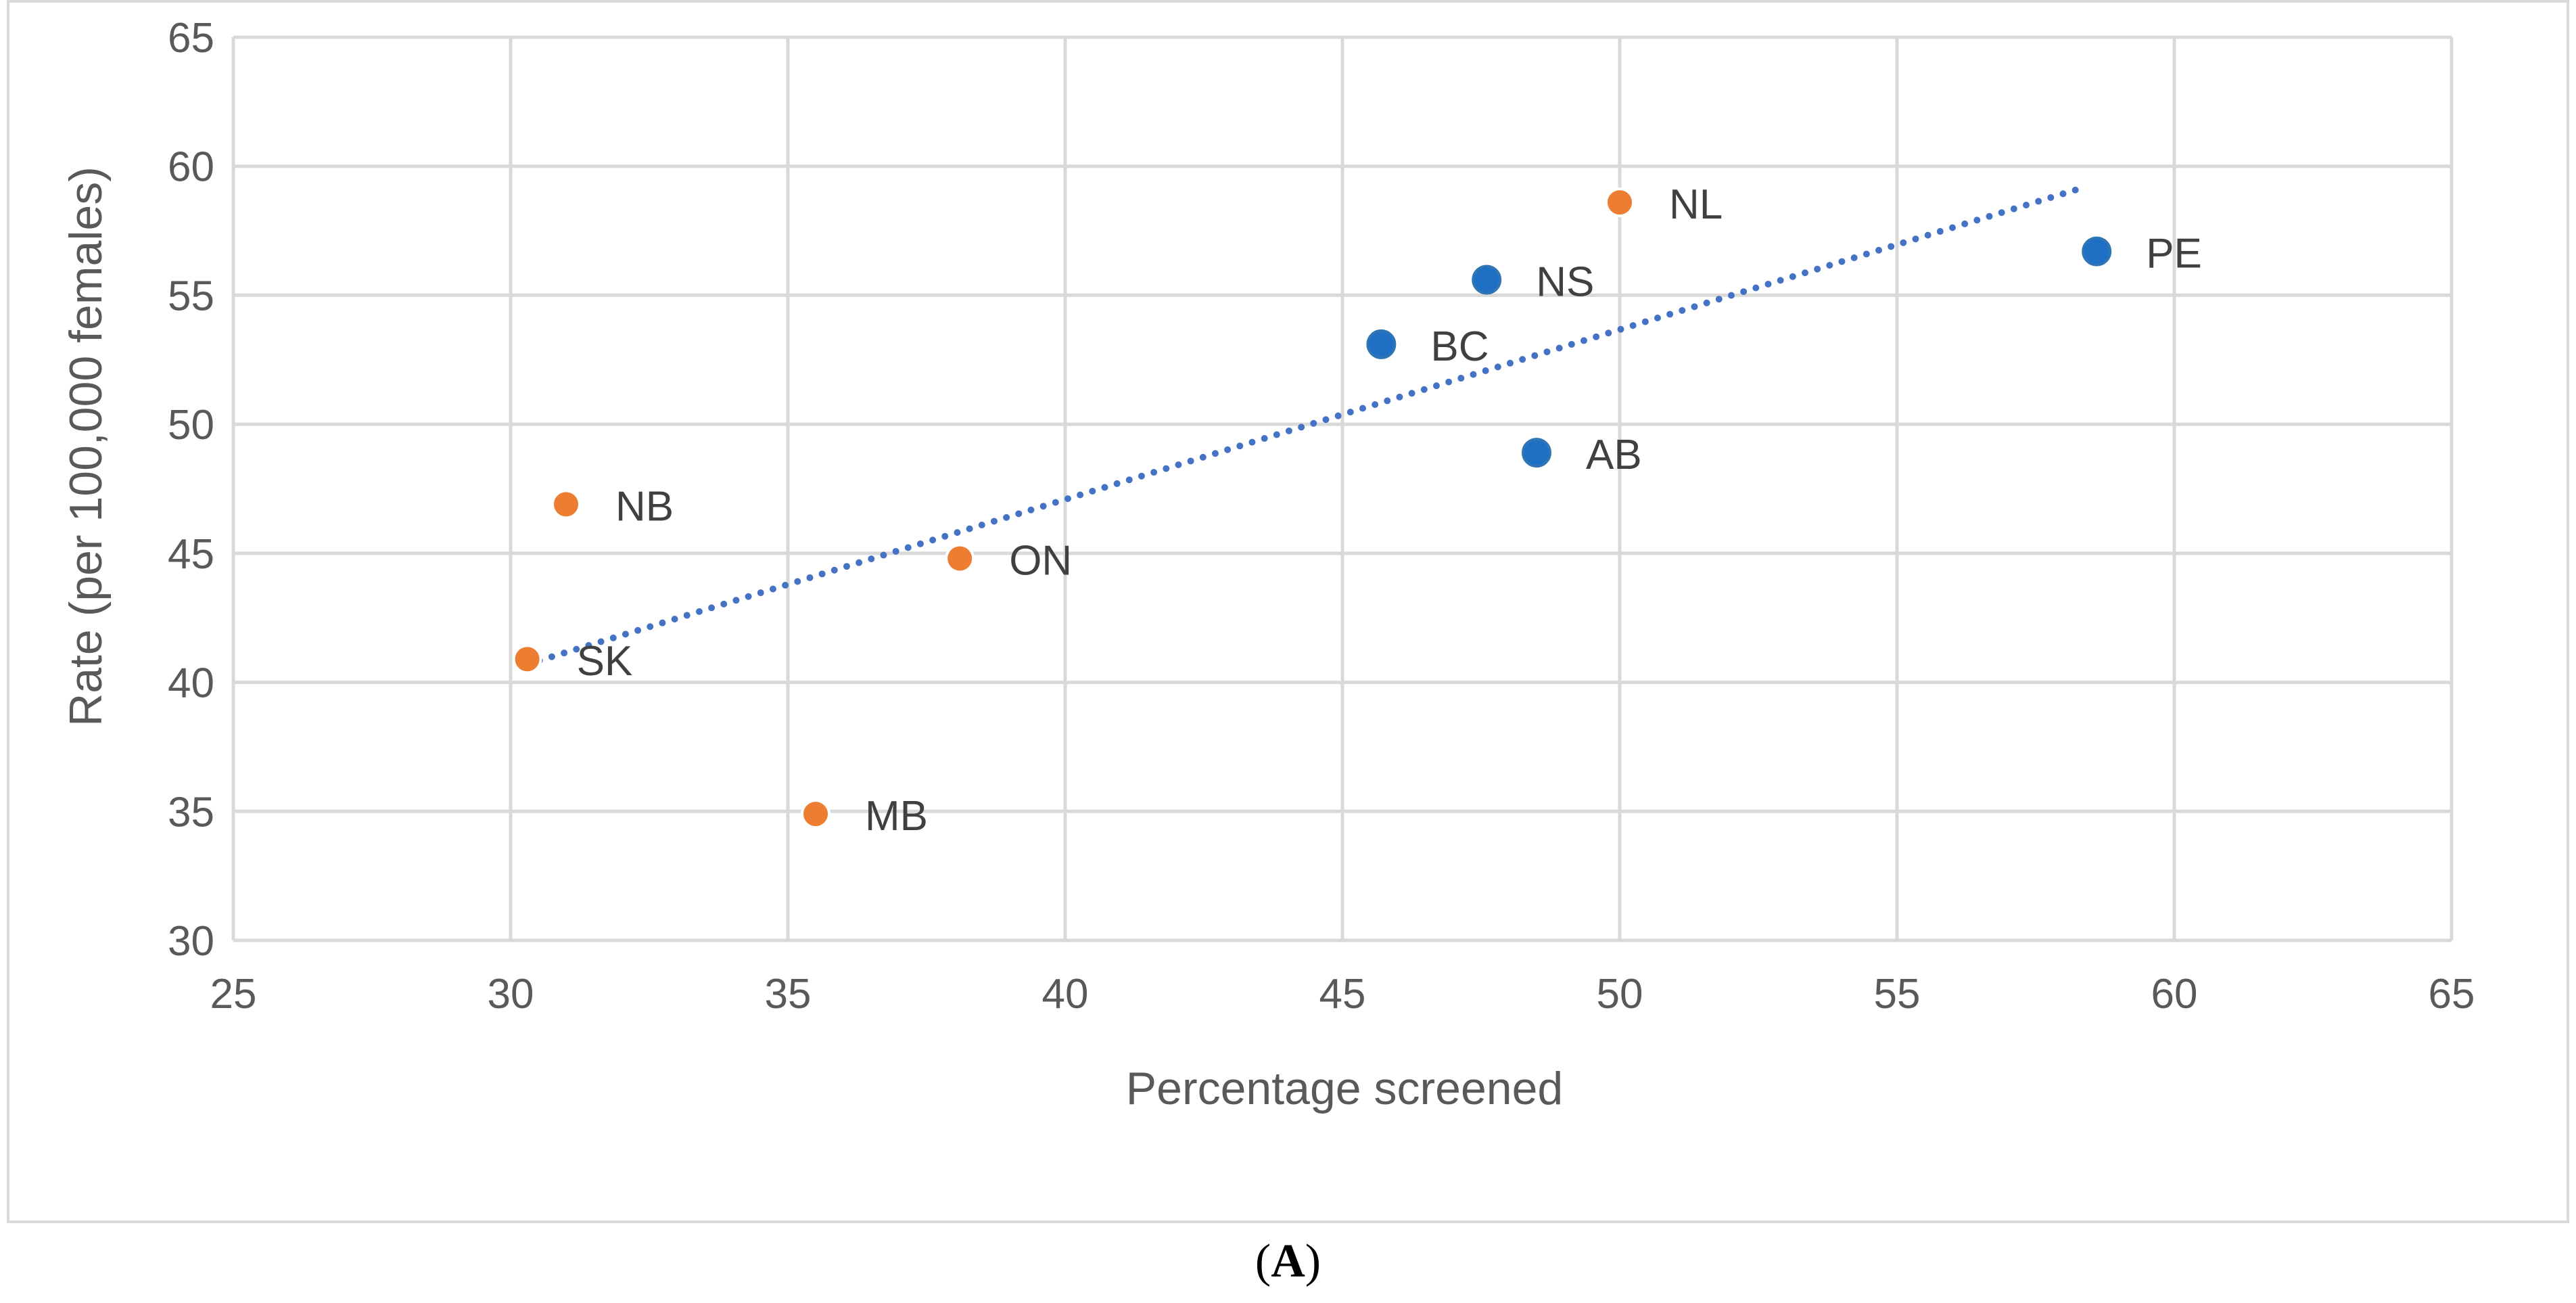 The image size is (2576, 1303). What do you see at coordinates (1620, 202) in the screenshot?
I see `point-nl` at bounding box center [1620, 202].